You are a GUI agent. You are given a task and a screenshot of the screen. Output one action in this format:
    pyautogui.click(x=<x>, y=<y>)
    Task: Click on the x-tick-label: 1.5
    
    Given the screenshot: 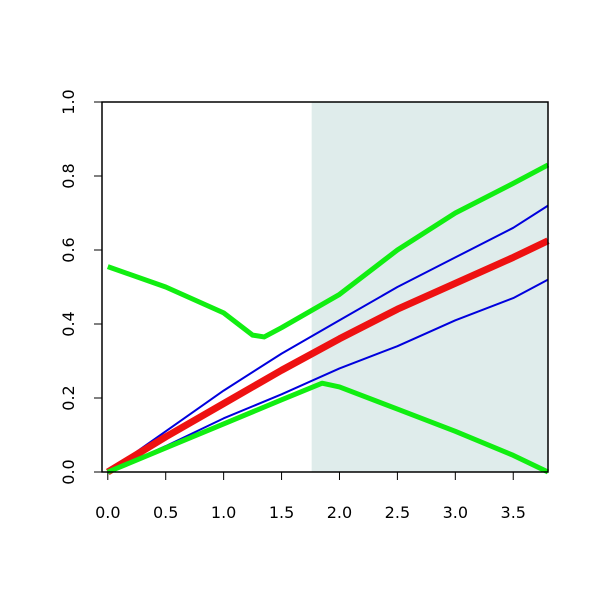 What is the action you would take?
    pyautogui.click(x=281, y=512)
    